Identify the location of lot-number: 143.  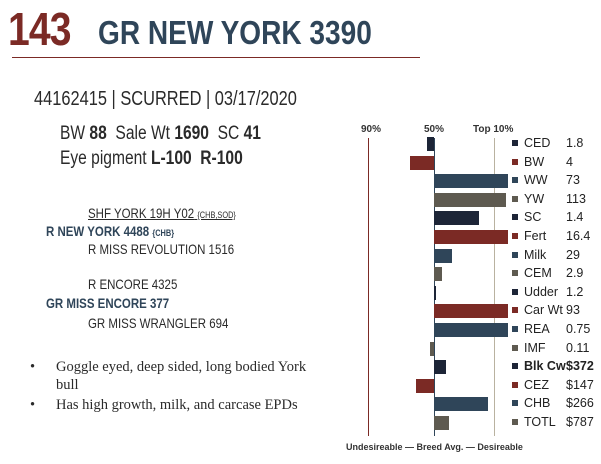
(40, 29).